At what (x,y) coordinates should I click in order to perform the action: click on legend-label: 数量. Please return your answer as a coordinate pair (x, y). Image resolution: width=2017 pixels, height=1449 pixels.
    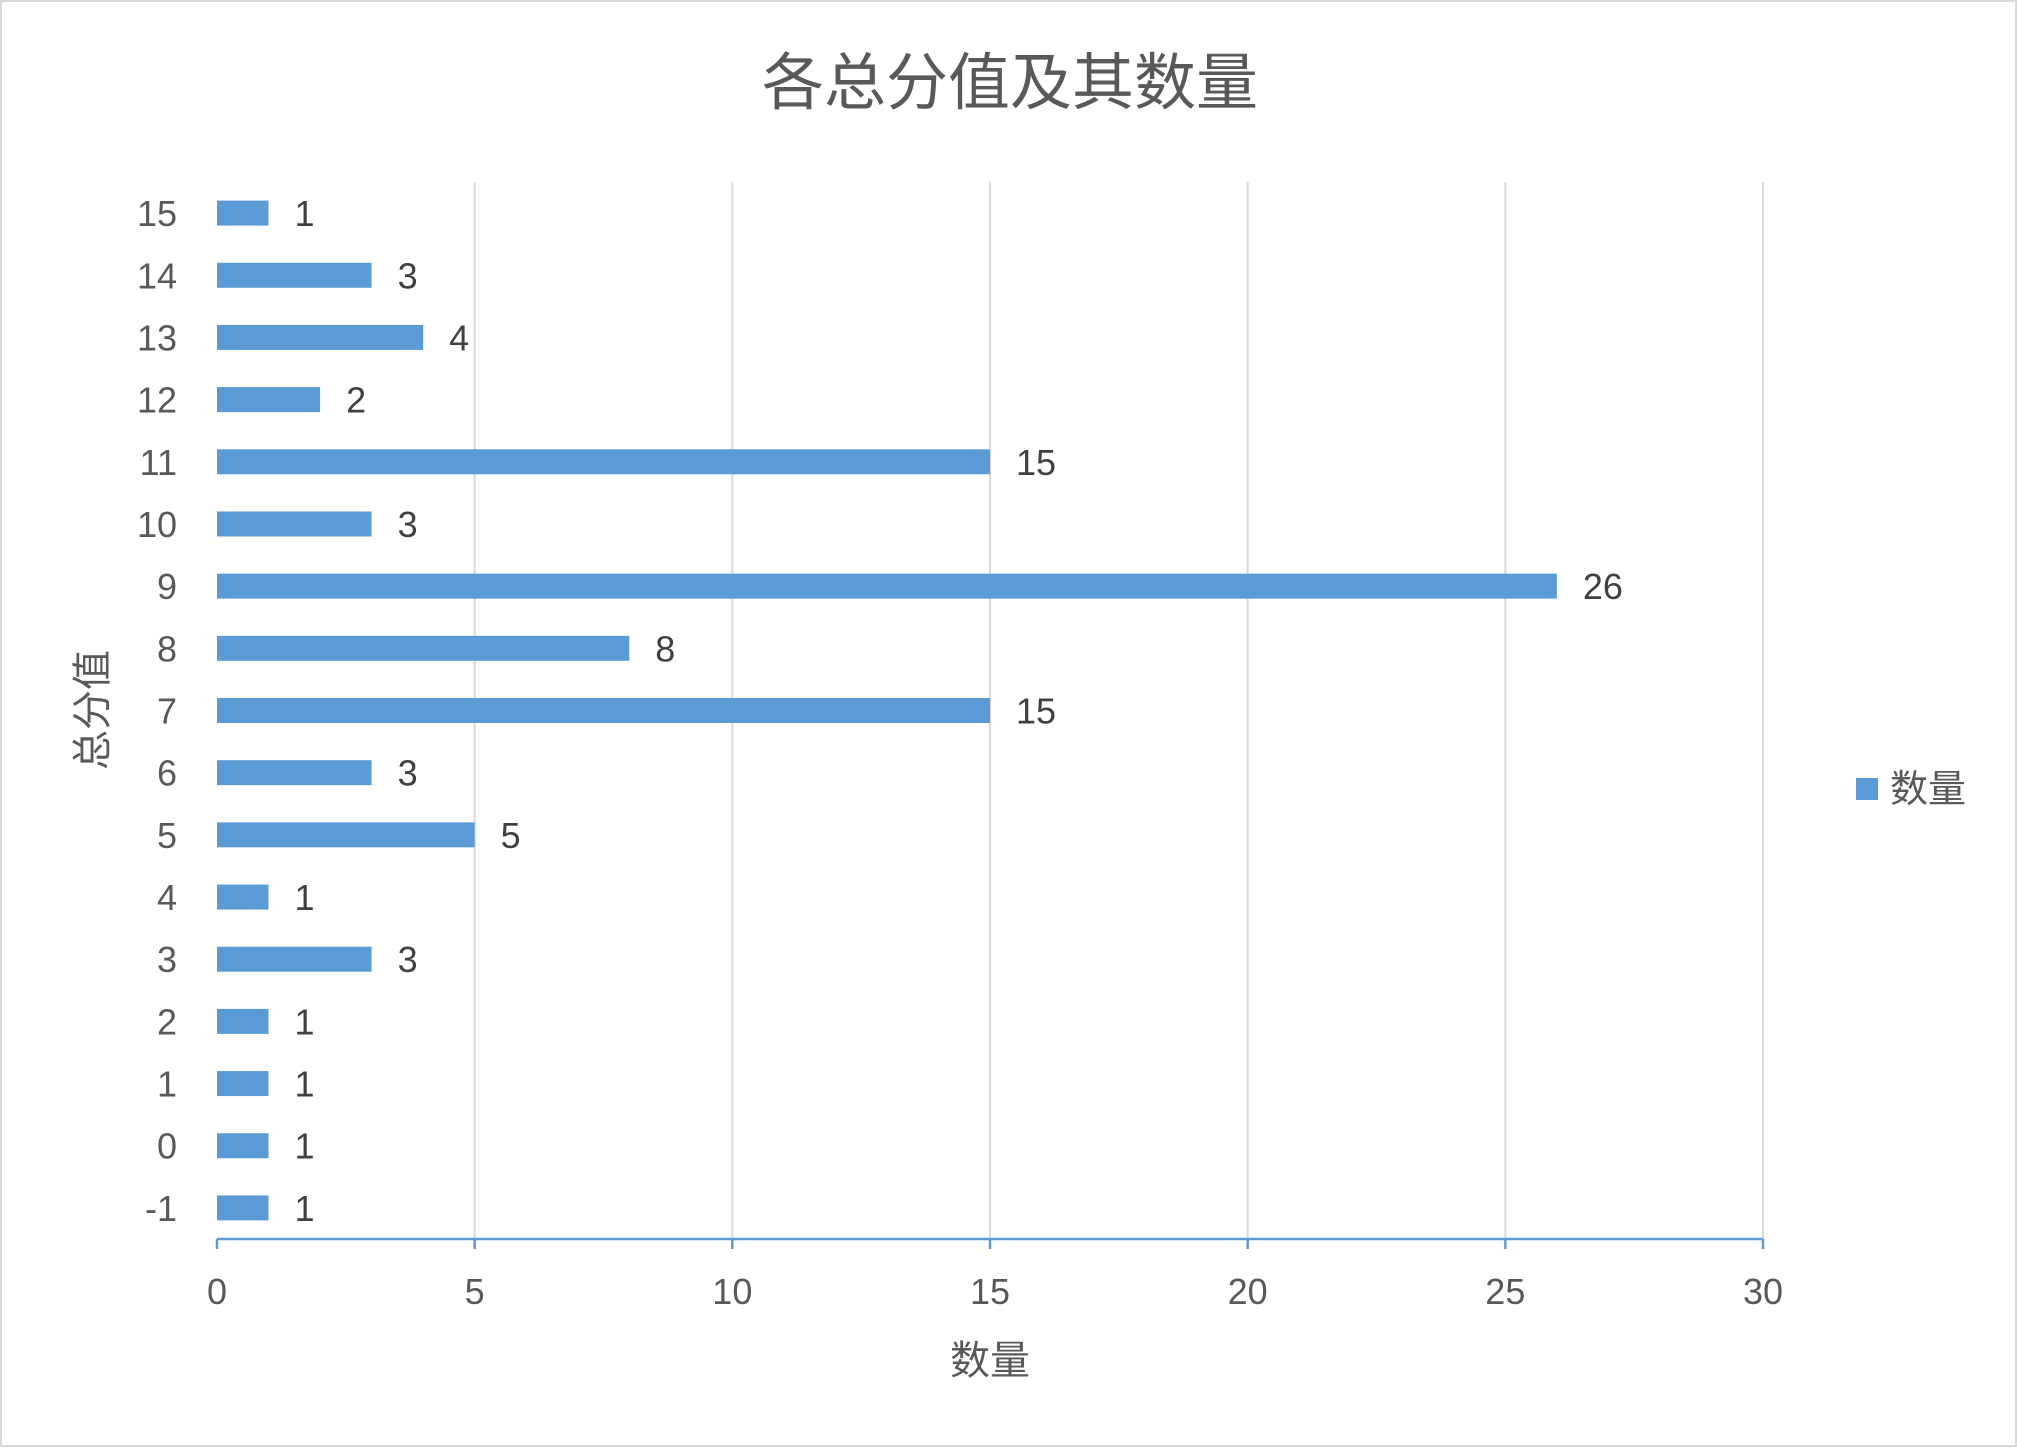
    Looking at the image, I should click on (1928, 789).